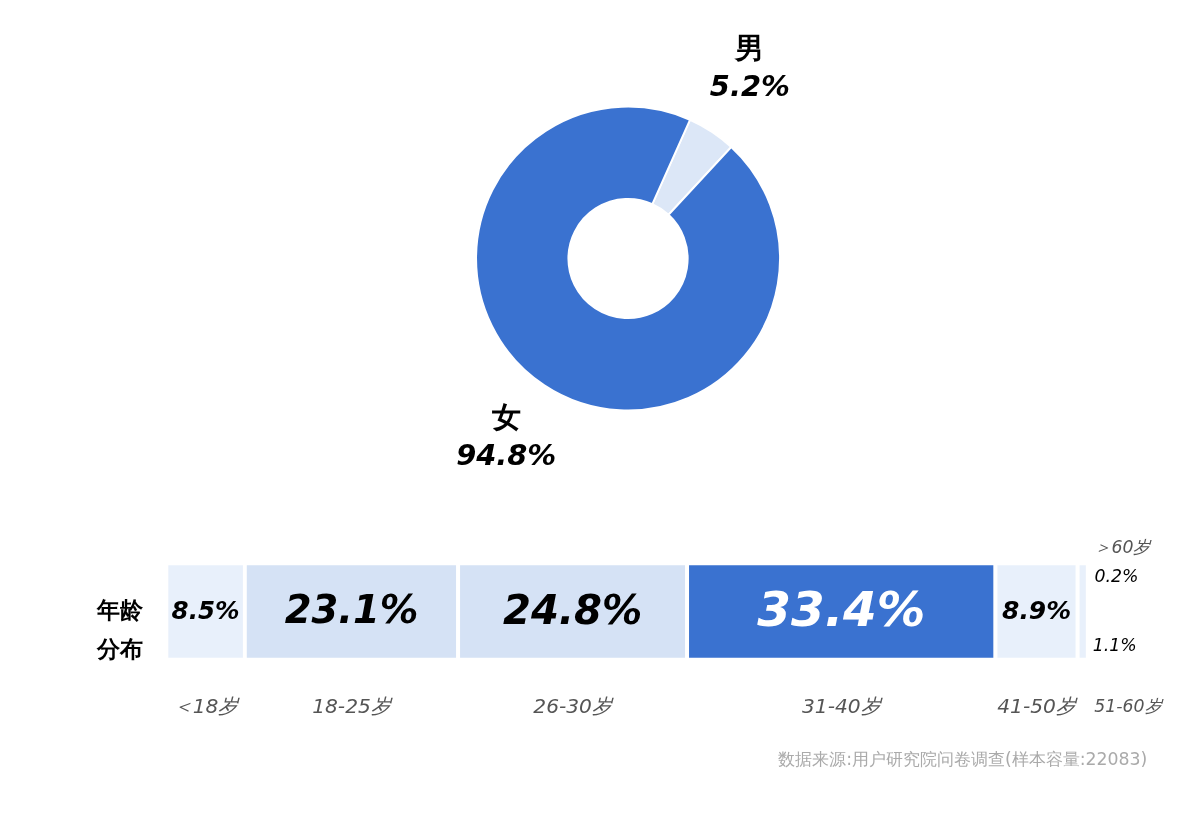  What do you see at coordinates (572, 609) in the screenshot?
I see `data-label: 24.8%` at bounding box center [572, 609].